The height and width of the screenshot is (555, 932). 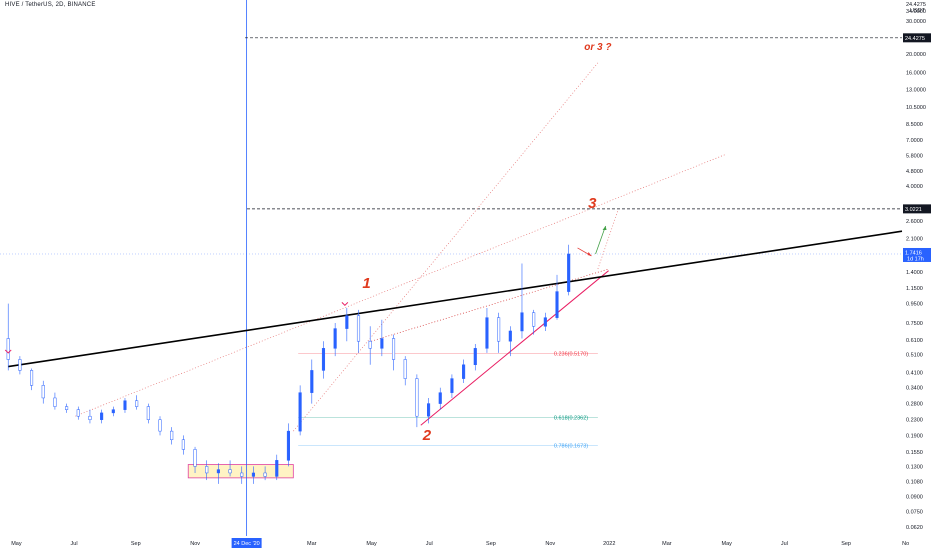 I want to click on price-tag-text: 3.0221, so click(x=913, y=210).